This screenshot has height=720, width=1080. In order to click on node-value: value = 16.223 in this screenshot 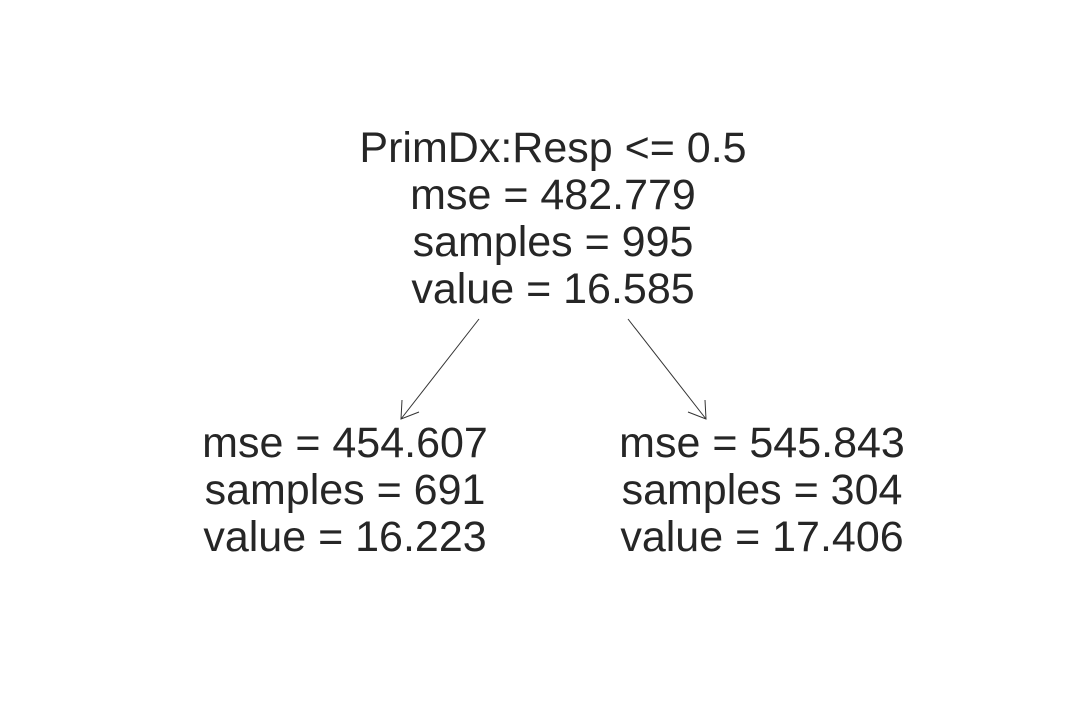, I will do `click(345, 537)`.